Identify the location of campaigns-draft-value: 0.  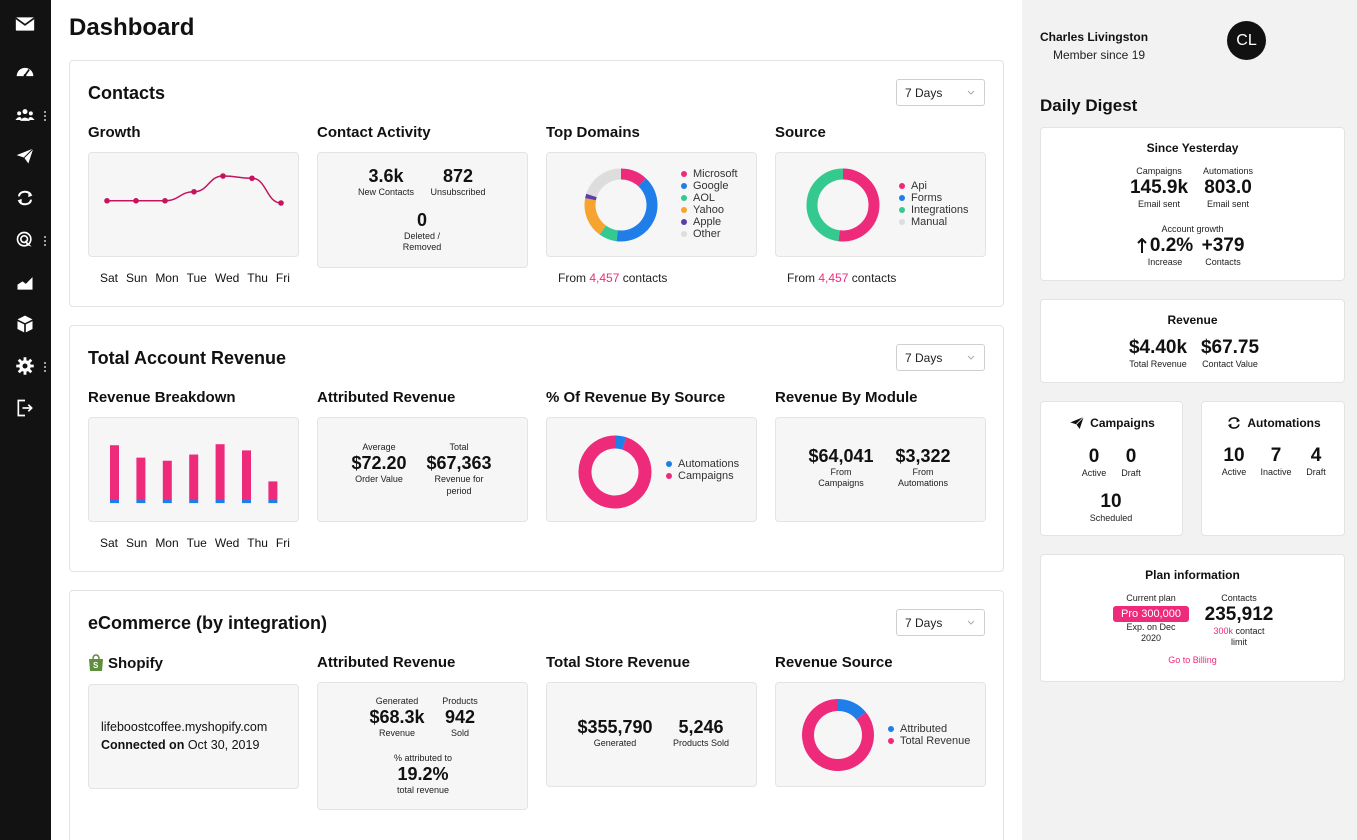
(1131, 456).